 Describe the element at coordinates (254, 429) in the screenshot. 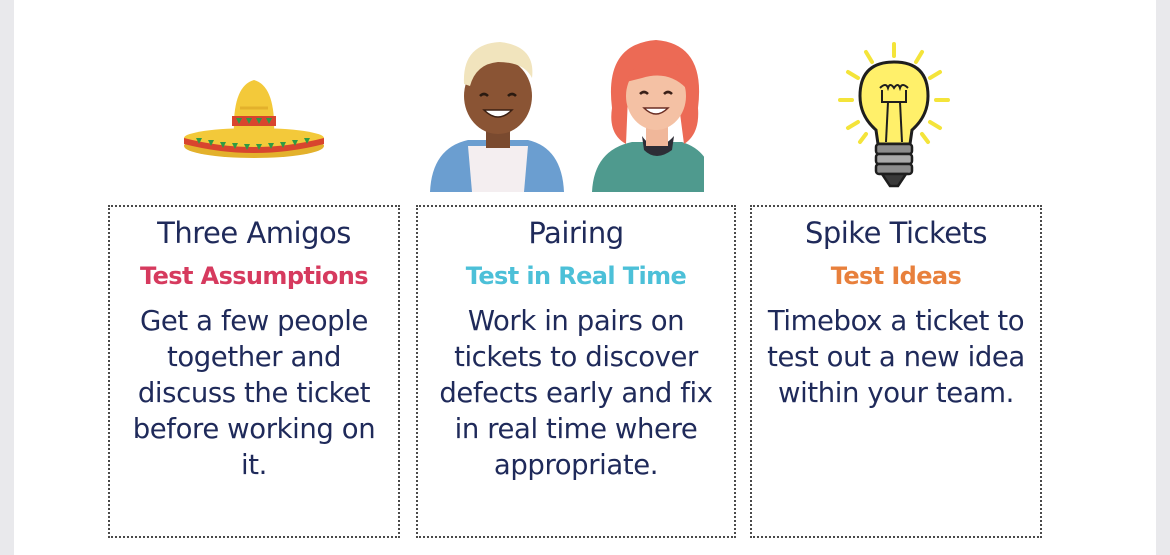

I see `body-line: before working on` at that location.